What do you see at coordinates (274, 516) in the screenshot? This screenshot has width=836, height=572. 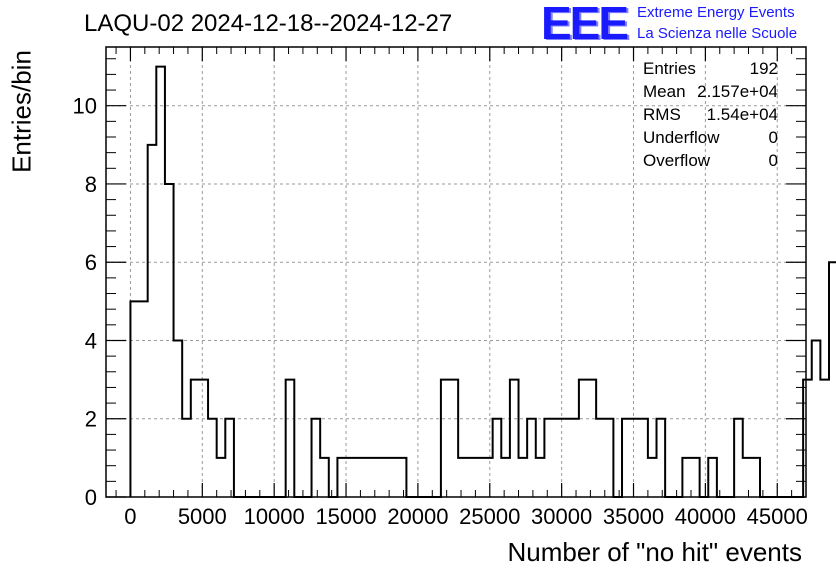 I see `x-tick-label: 10000` at bounding box center [274, 516].